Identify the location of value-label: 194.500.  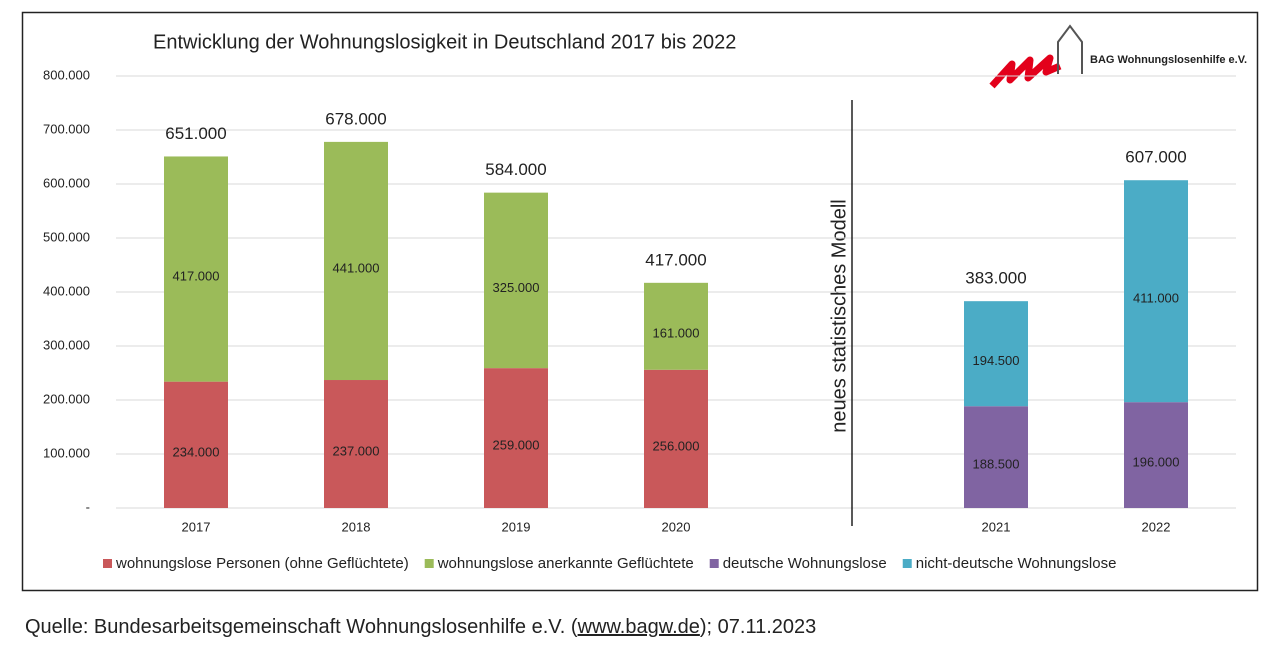
(996, 360).